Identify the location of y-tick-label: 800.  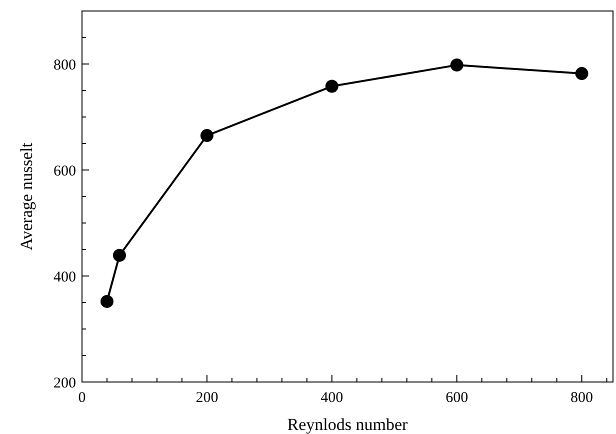
(65, 65).